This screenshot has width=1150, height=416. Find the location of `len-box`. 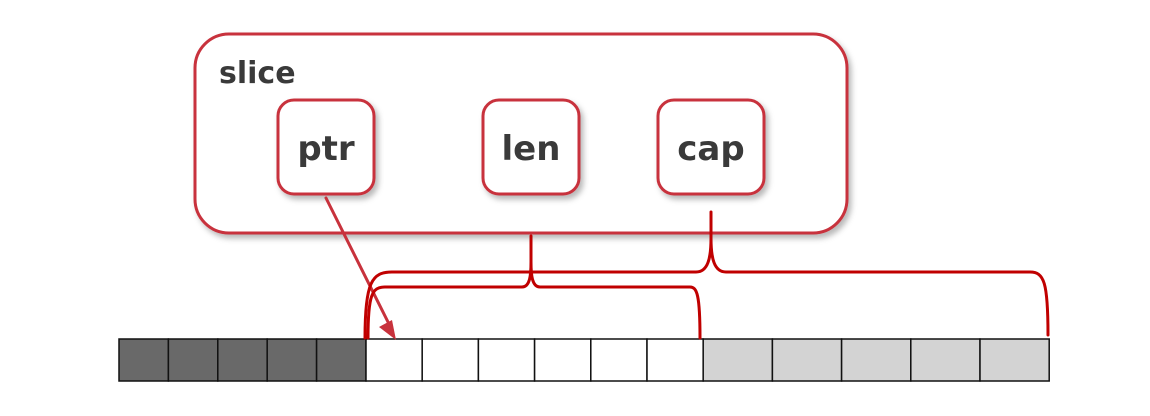

len-box is located at coordinates (531, 147).